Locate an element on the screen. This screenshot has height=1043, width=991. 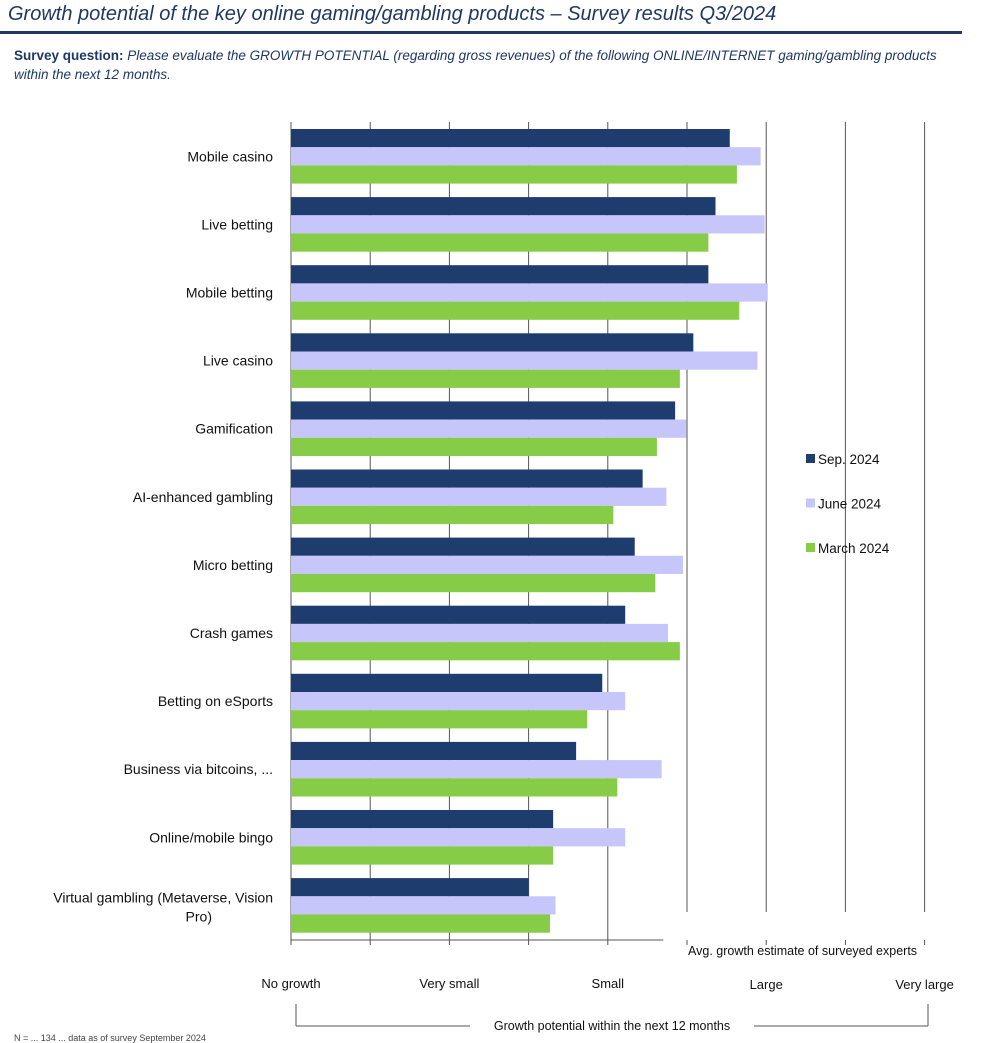
category-label: Mobile betting is located at coordinates (229, 293).